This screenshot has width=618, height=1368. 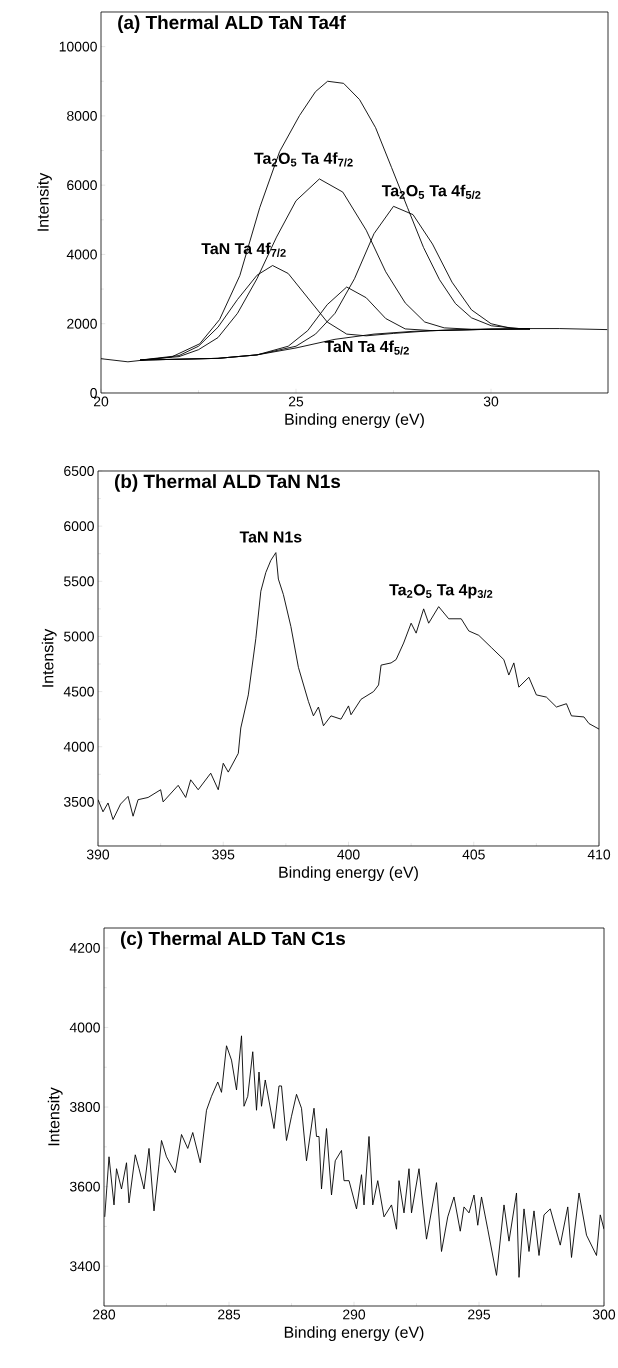 I want to click on x-tick-label: 25, so click(x=296, y=401).